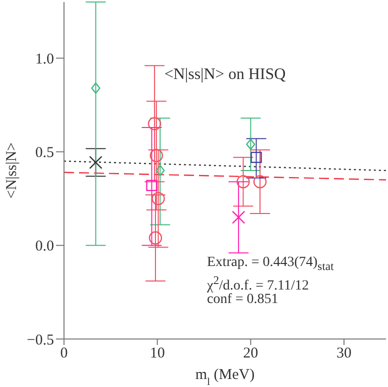 The width and height of the screenshot is (388, 387). Describe the element at coordinates (344, 354) in the screenshot. I see `x-tick-label: 30` at that location.